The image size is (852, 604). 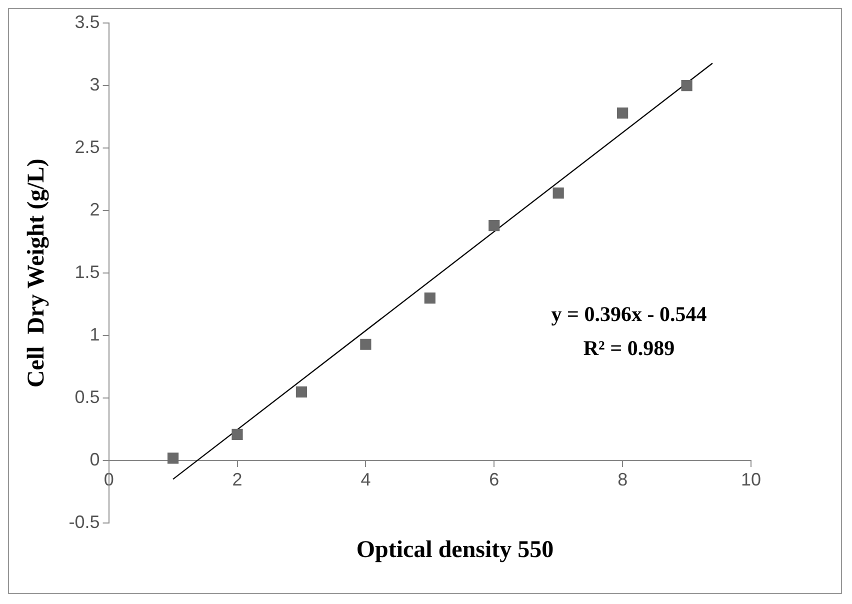 What do you see at coordinates (455, 550) in the screenshot?
I see `x-axis-title: Optical density 550` at bounding box center [455, 550].